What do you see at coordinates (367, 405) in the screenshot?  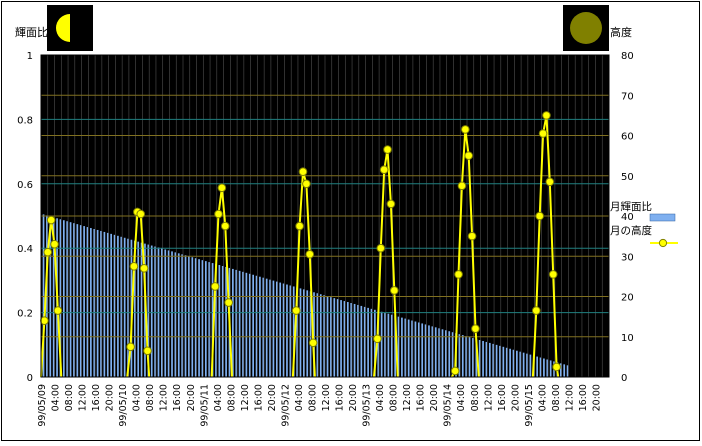 I see `x-tick-label: 99/05/13` at bounding box center [367, 405].